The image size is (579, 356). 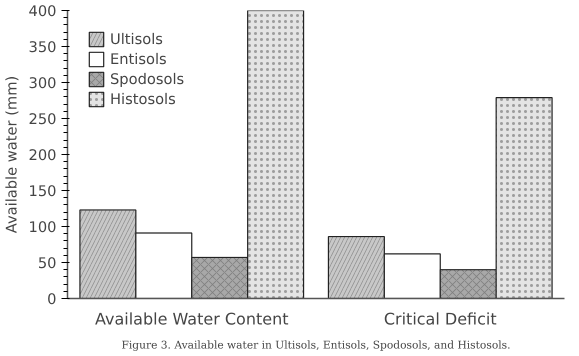 What do you see at coordinates (42, 47) in the screenshot?
I see `y-tick-label: 350` at bounding box center [42, 47].